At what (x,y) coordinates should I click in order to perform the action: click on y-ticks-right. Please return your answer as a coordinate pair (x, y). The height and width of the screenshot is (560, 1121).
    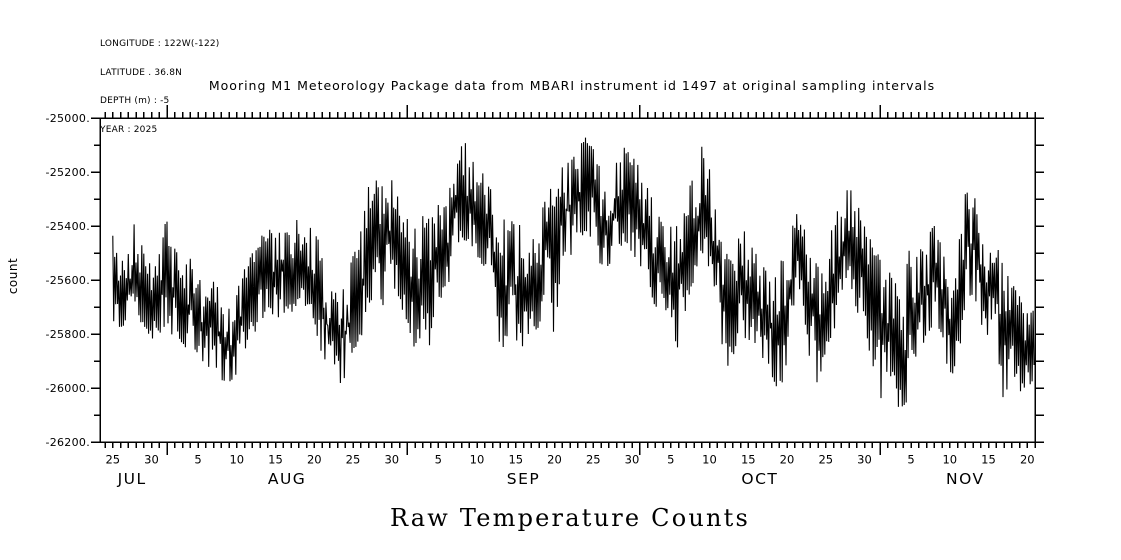
    Looking at the image, I should click on (1039, 280).